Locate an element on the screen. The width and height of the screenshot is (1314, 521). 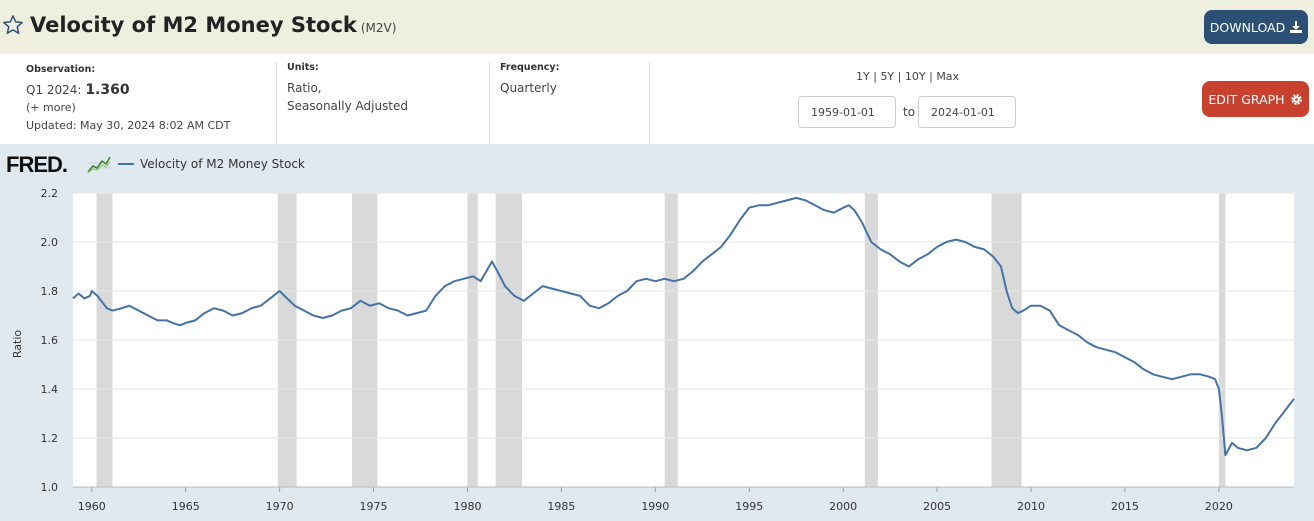
frequency-block: Frequency: Quarterly is located at coordinates (524, 103).